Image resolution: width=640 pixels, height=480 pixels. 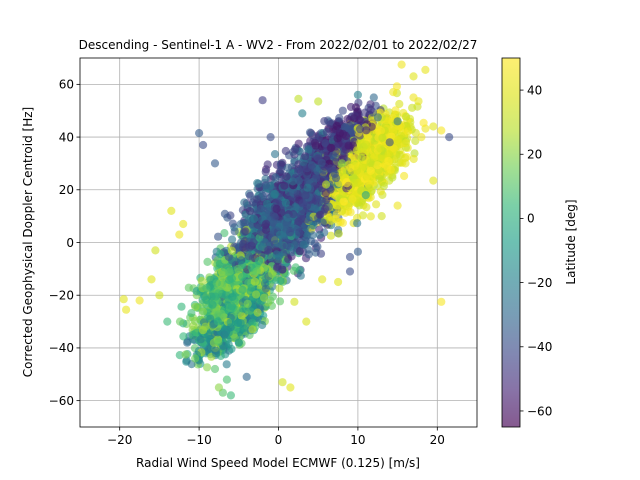 I want to click on colorbar-label: Latitude [deg], so click(x=571, y=241).